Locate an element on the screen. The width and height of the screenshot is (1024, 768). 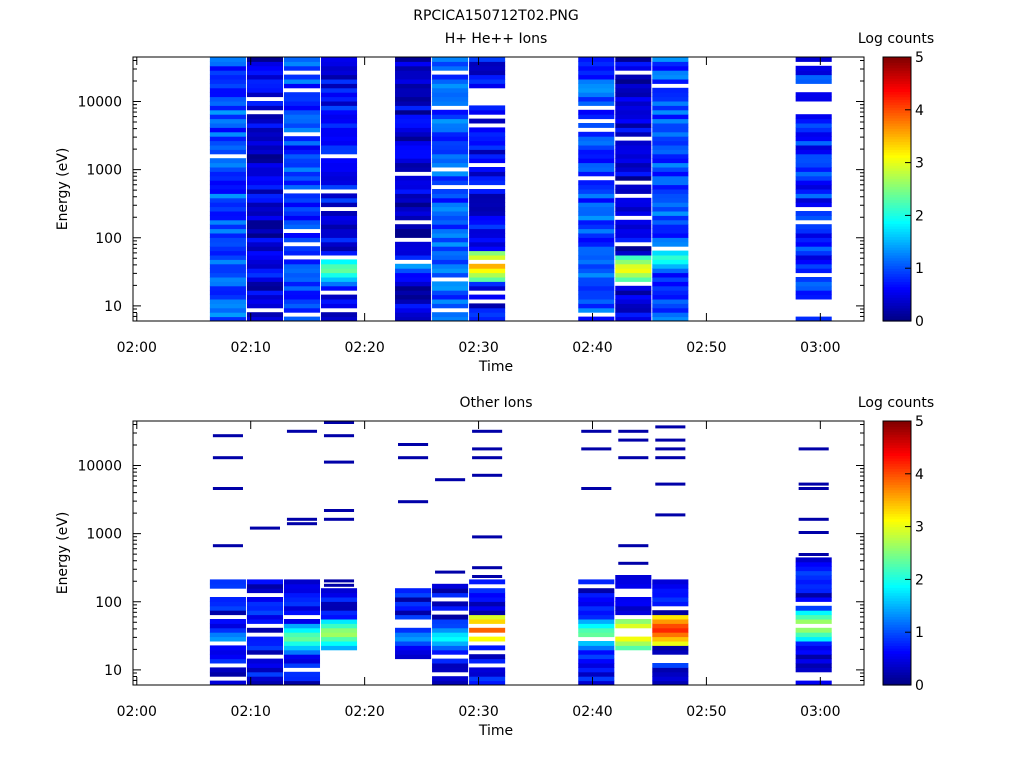
colorbar-tick-label: 0 is located at coordinates (919, 686).